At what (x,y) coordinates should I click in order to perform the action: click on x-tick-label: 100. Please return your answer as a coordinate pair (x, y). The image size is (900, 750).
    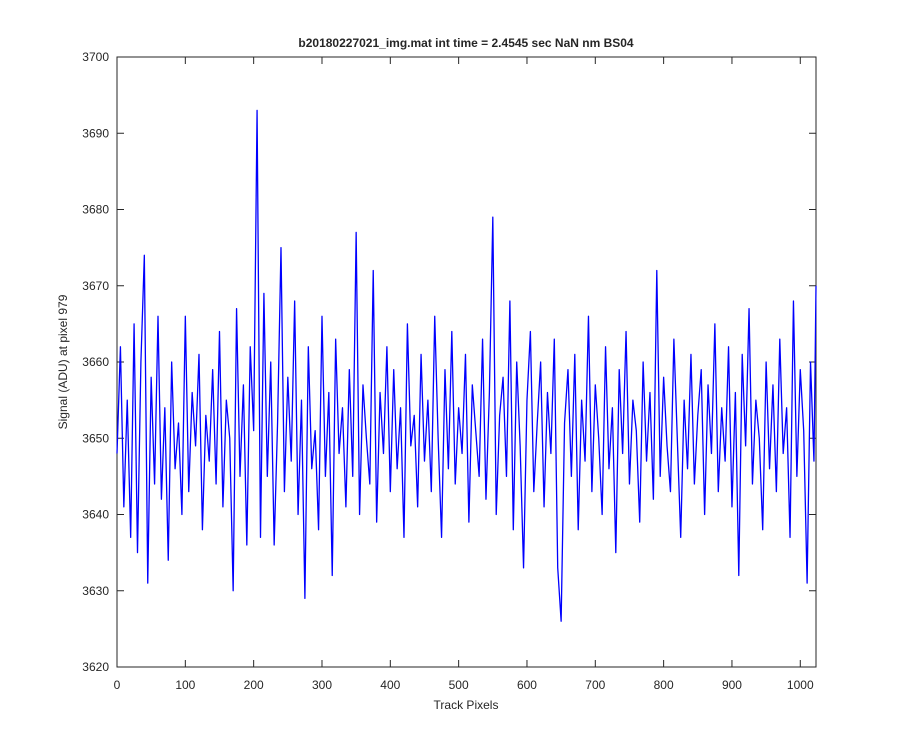
    Looking at the image, I should click on (185, 685).